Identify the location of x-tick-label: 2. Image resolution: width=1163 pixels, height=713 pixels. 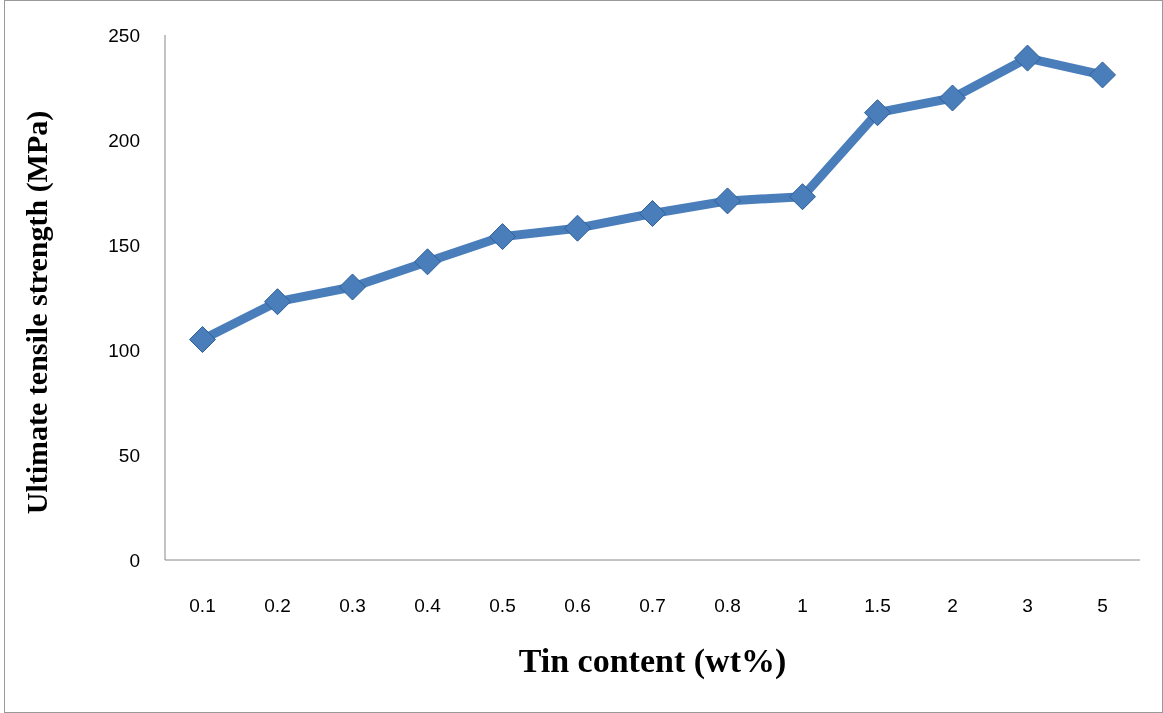
(952, 605).